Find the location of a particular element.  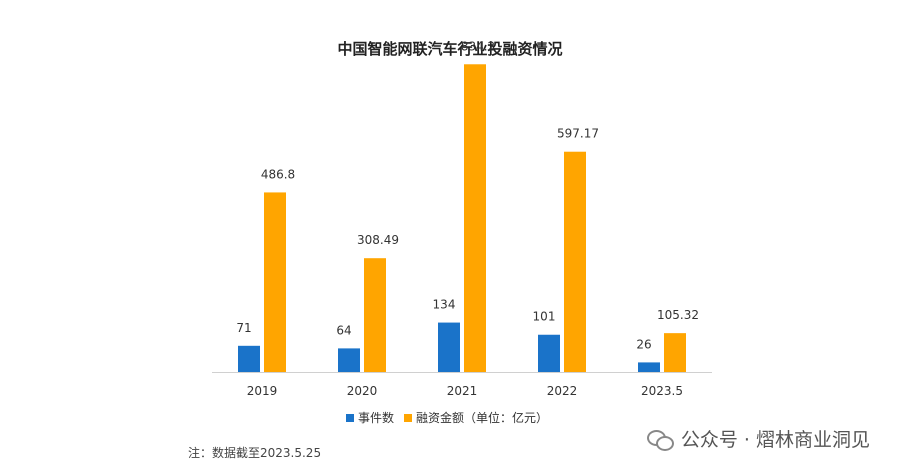

data-label-amount-2023.5: 105.32 is located at coordinates (678, 315).